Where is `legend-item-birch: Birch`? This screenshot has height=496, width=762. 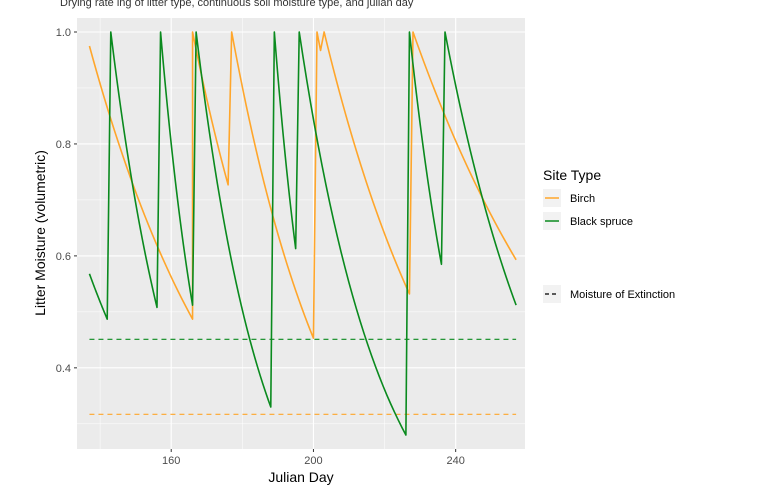
legend-item-birch: Birch is located at coordinates (569, 198).